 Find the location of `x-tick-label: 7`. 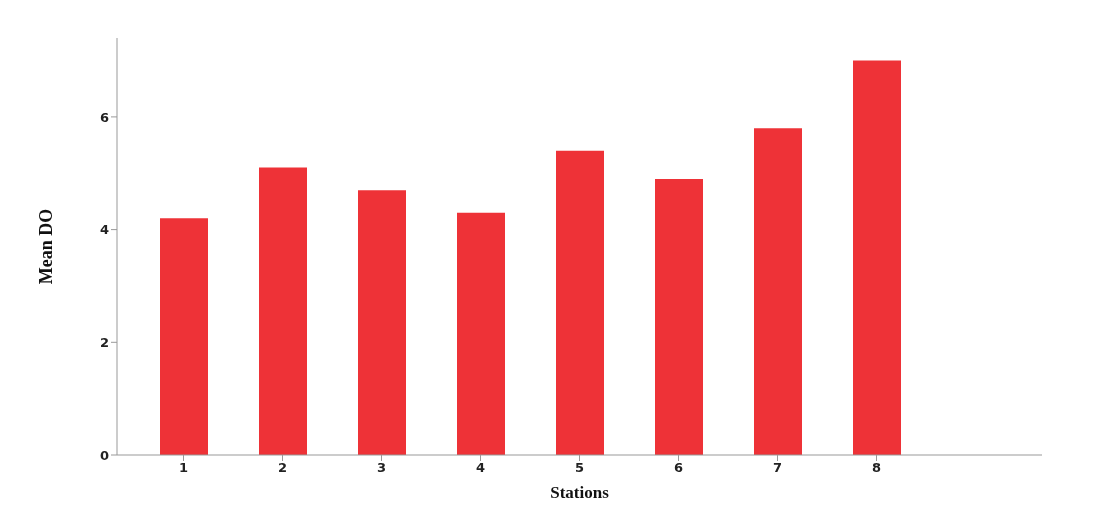

x-tick-label: 7 is located at coordinates (777, 468).